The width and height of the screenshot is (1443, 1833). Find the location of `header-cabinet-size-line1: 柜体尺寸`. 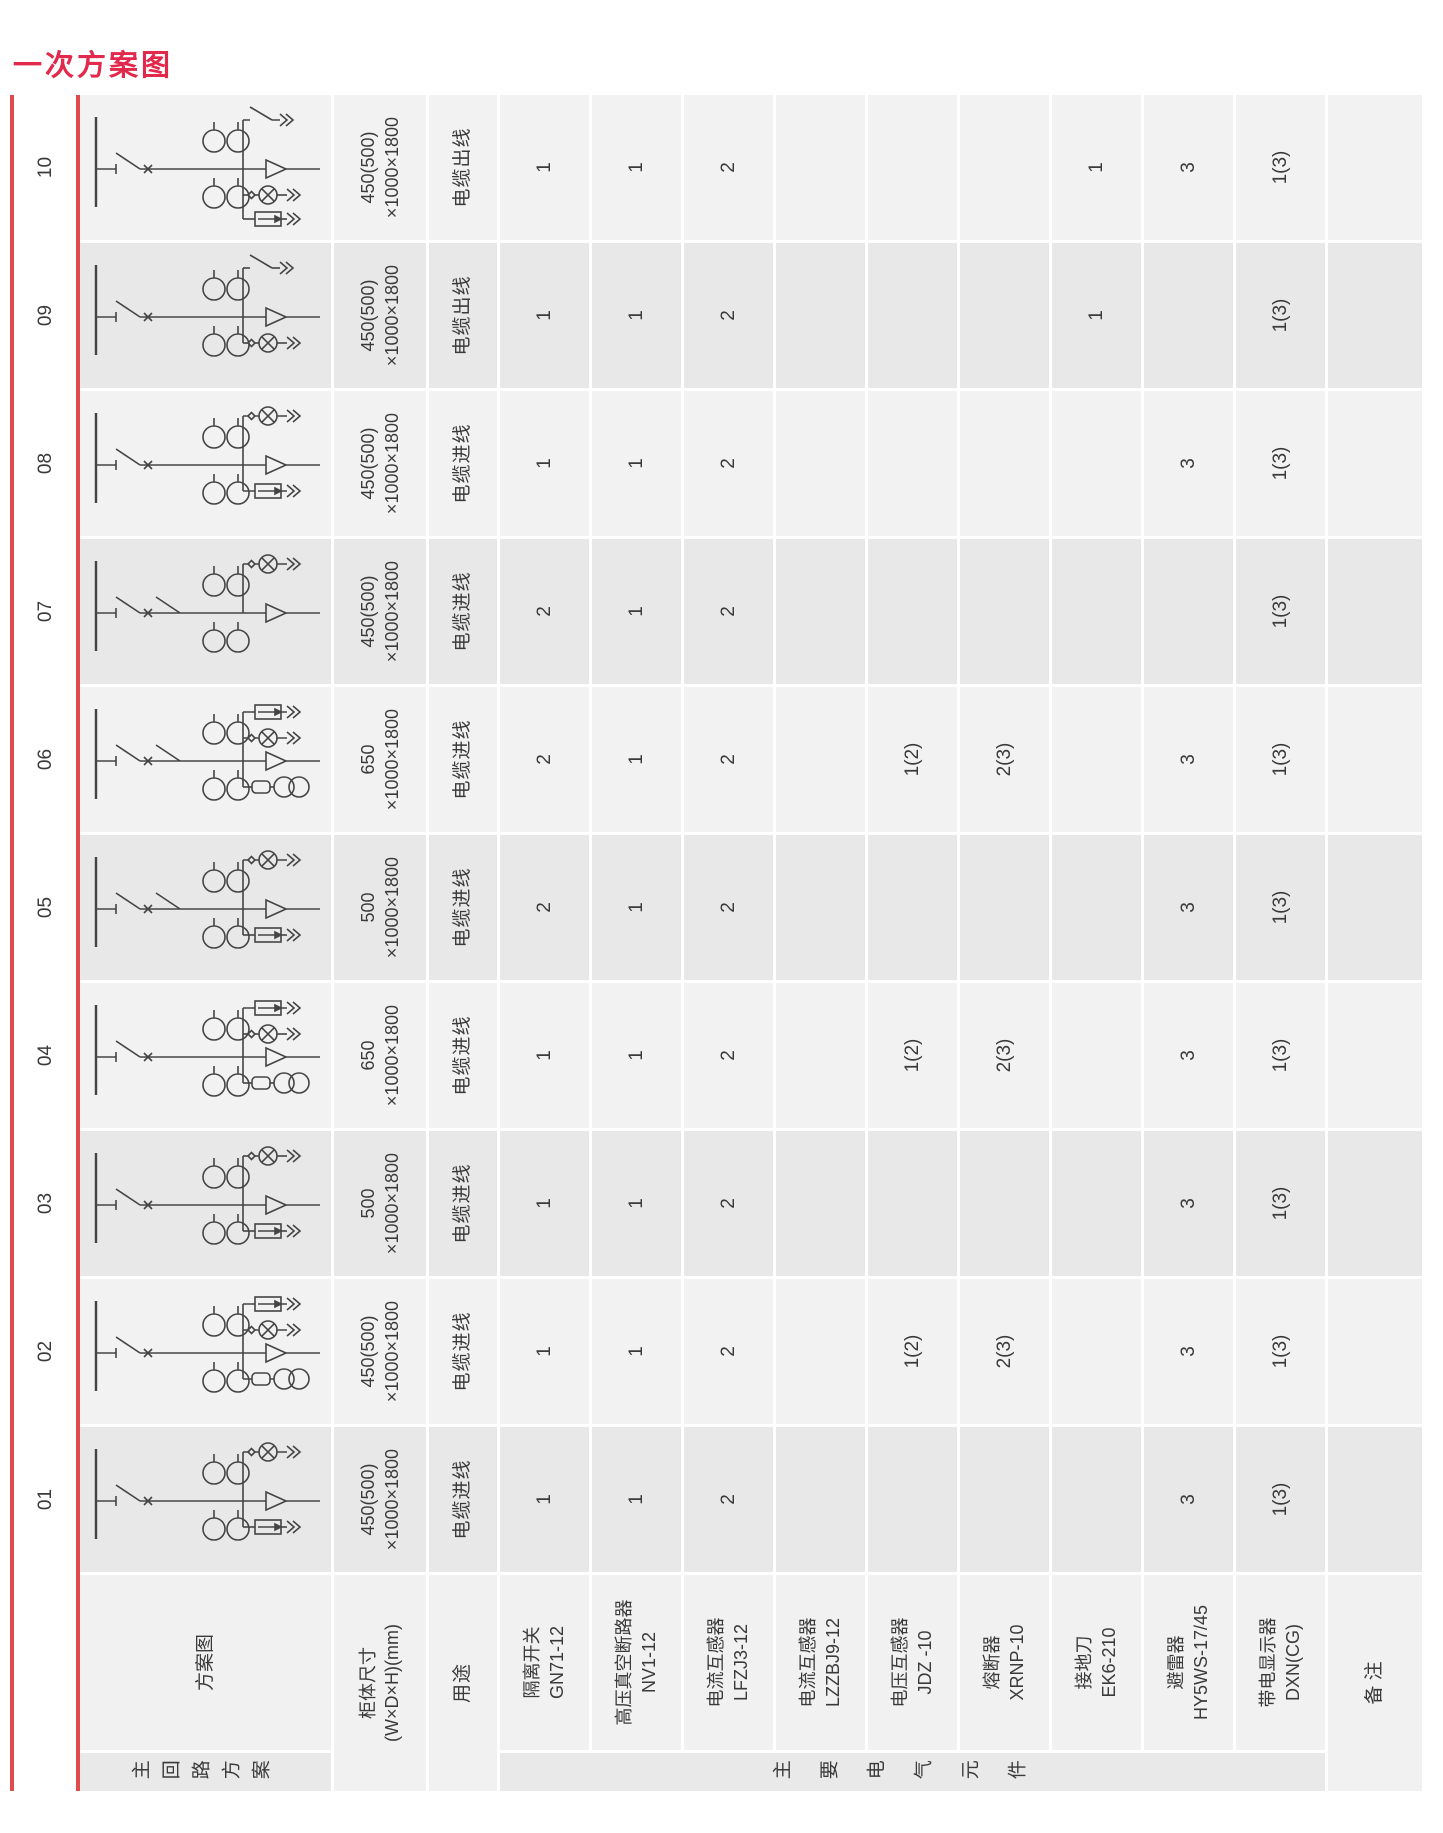

header-cabinet-size-line1: 柜体尺寸 is located at coordinates (367, 1683).